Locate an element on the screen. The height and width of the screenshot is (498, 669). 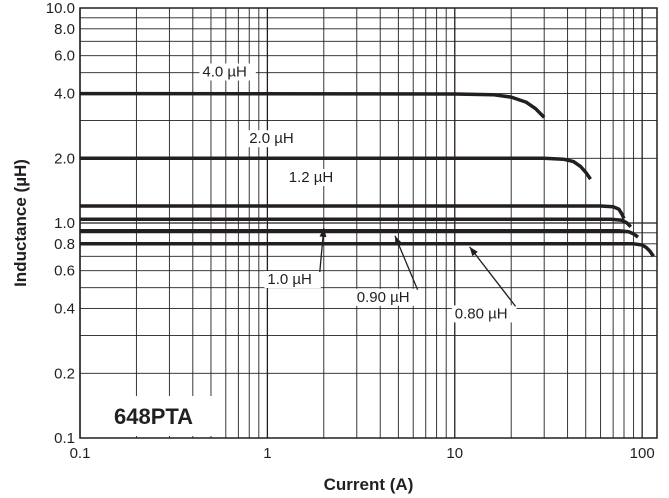
x-tick-label: 1 is located at coordinates (267, 453).